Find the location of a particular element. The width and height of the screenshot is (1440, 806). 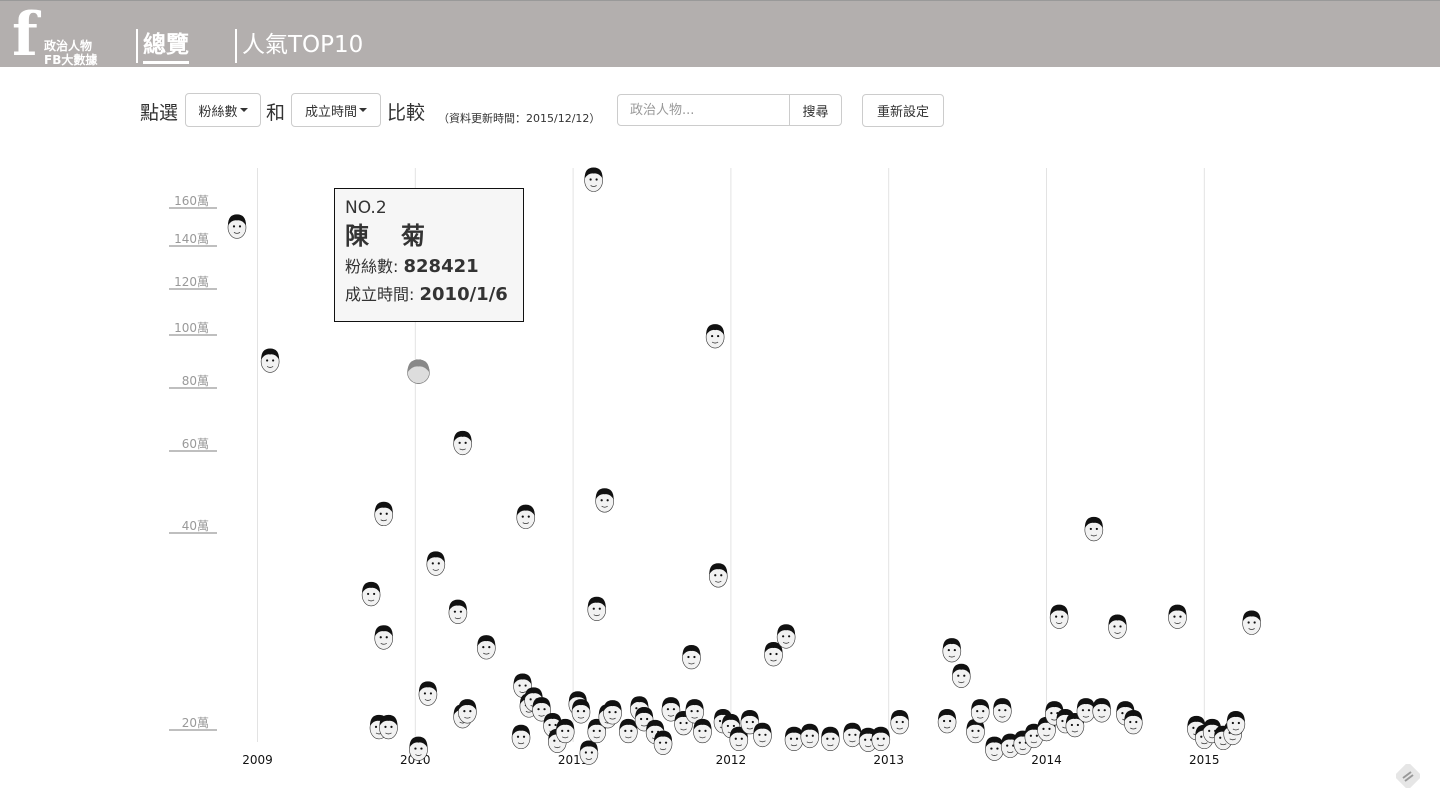

tooltip-date-row: 成立時間: 2010/1/6 is located at coordinates (429, 295).